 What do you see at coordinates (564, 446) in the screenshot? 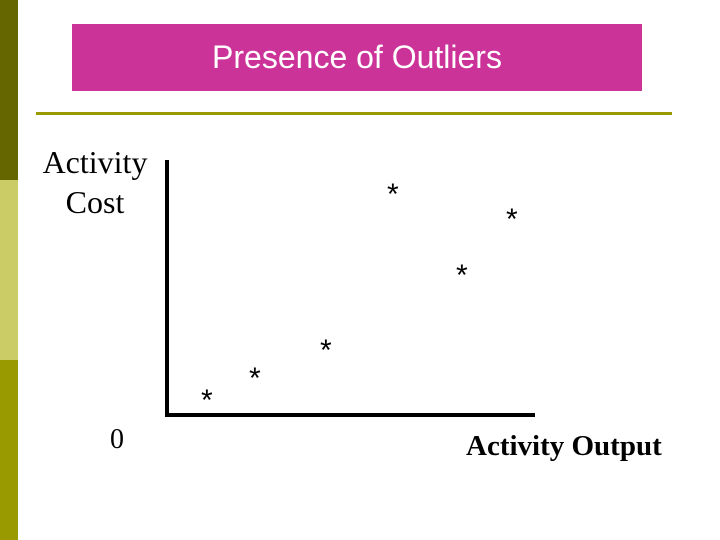
I see `x-axis-label: Activity Output` at bounding box center [564, 446].